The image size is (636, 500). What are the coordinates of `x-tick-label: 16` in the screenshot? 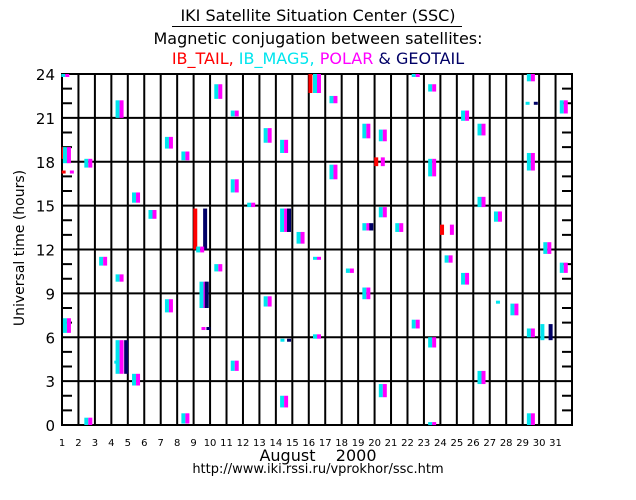 It's located at (308, 443).